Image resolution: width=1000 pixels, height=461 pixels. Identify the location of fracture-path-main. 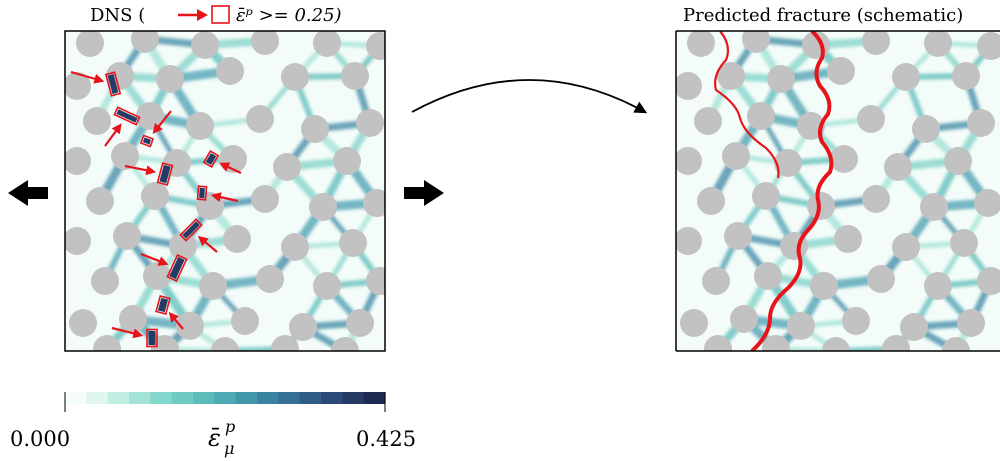
(792, 191).